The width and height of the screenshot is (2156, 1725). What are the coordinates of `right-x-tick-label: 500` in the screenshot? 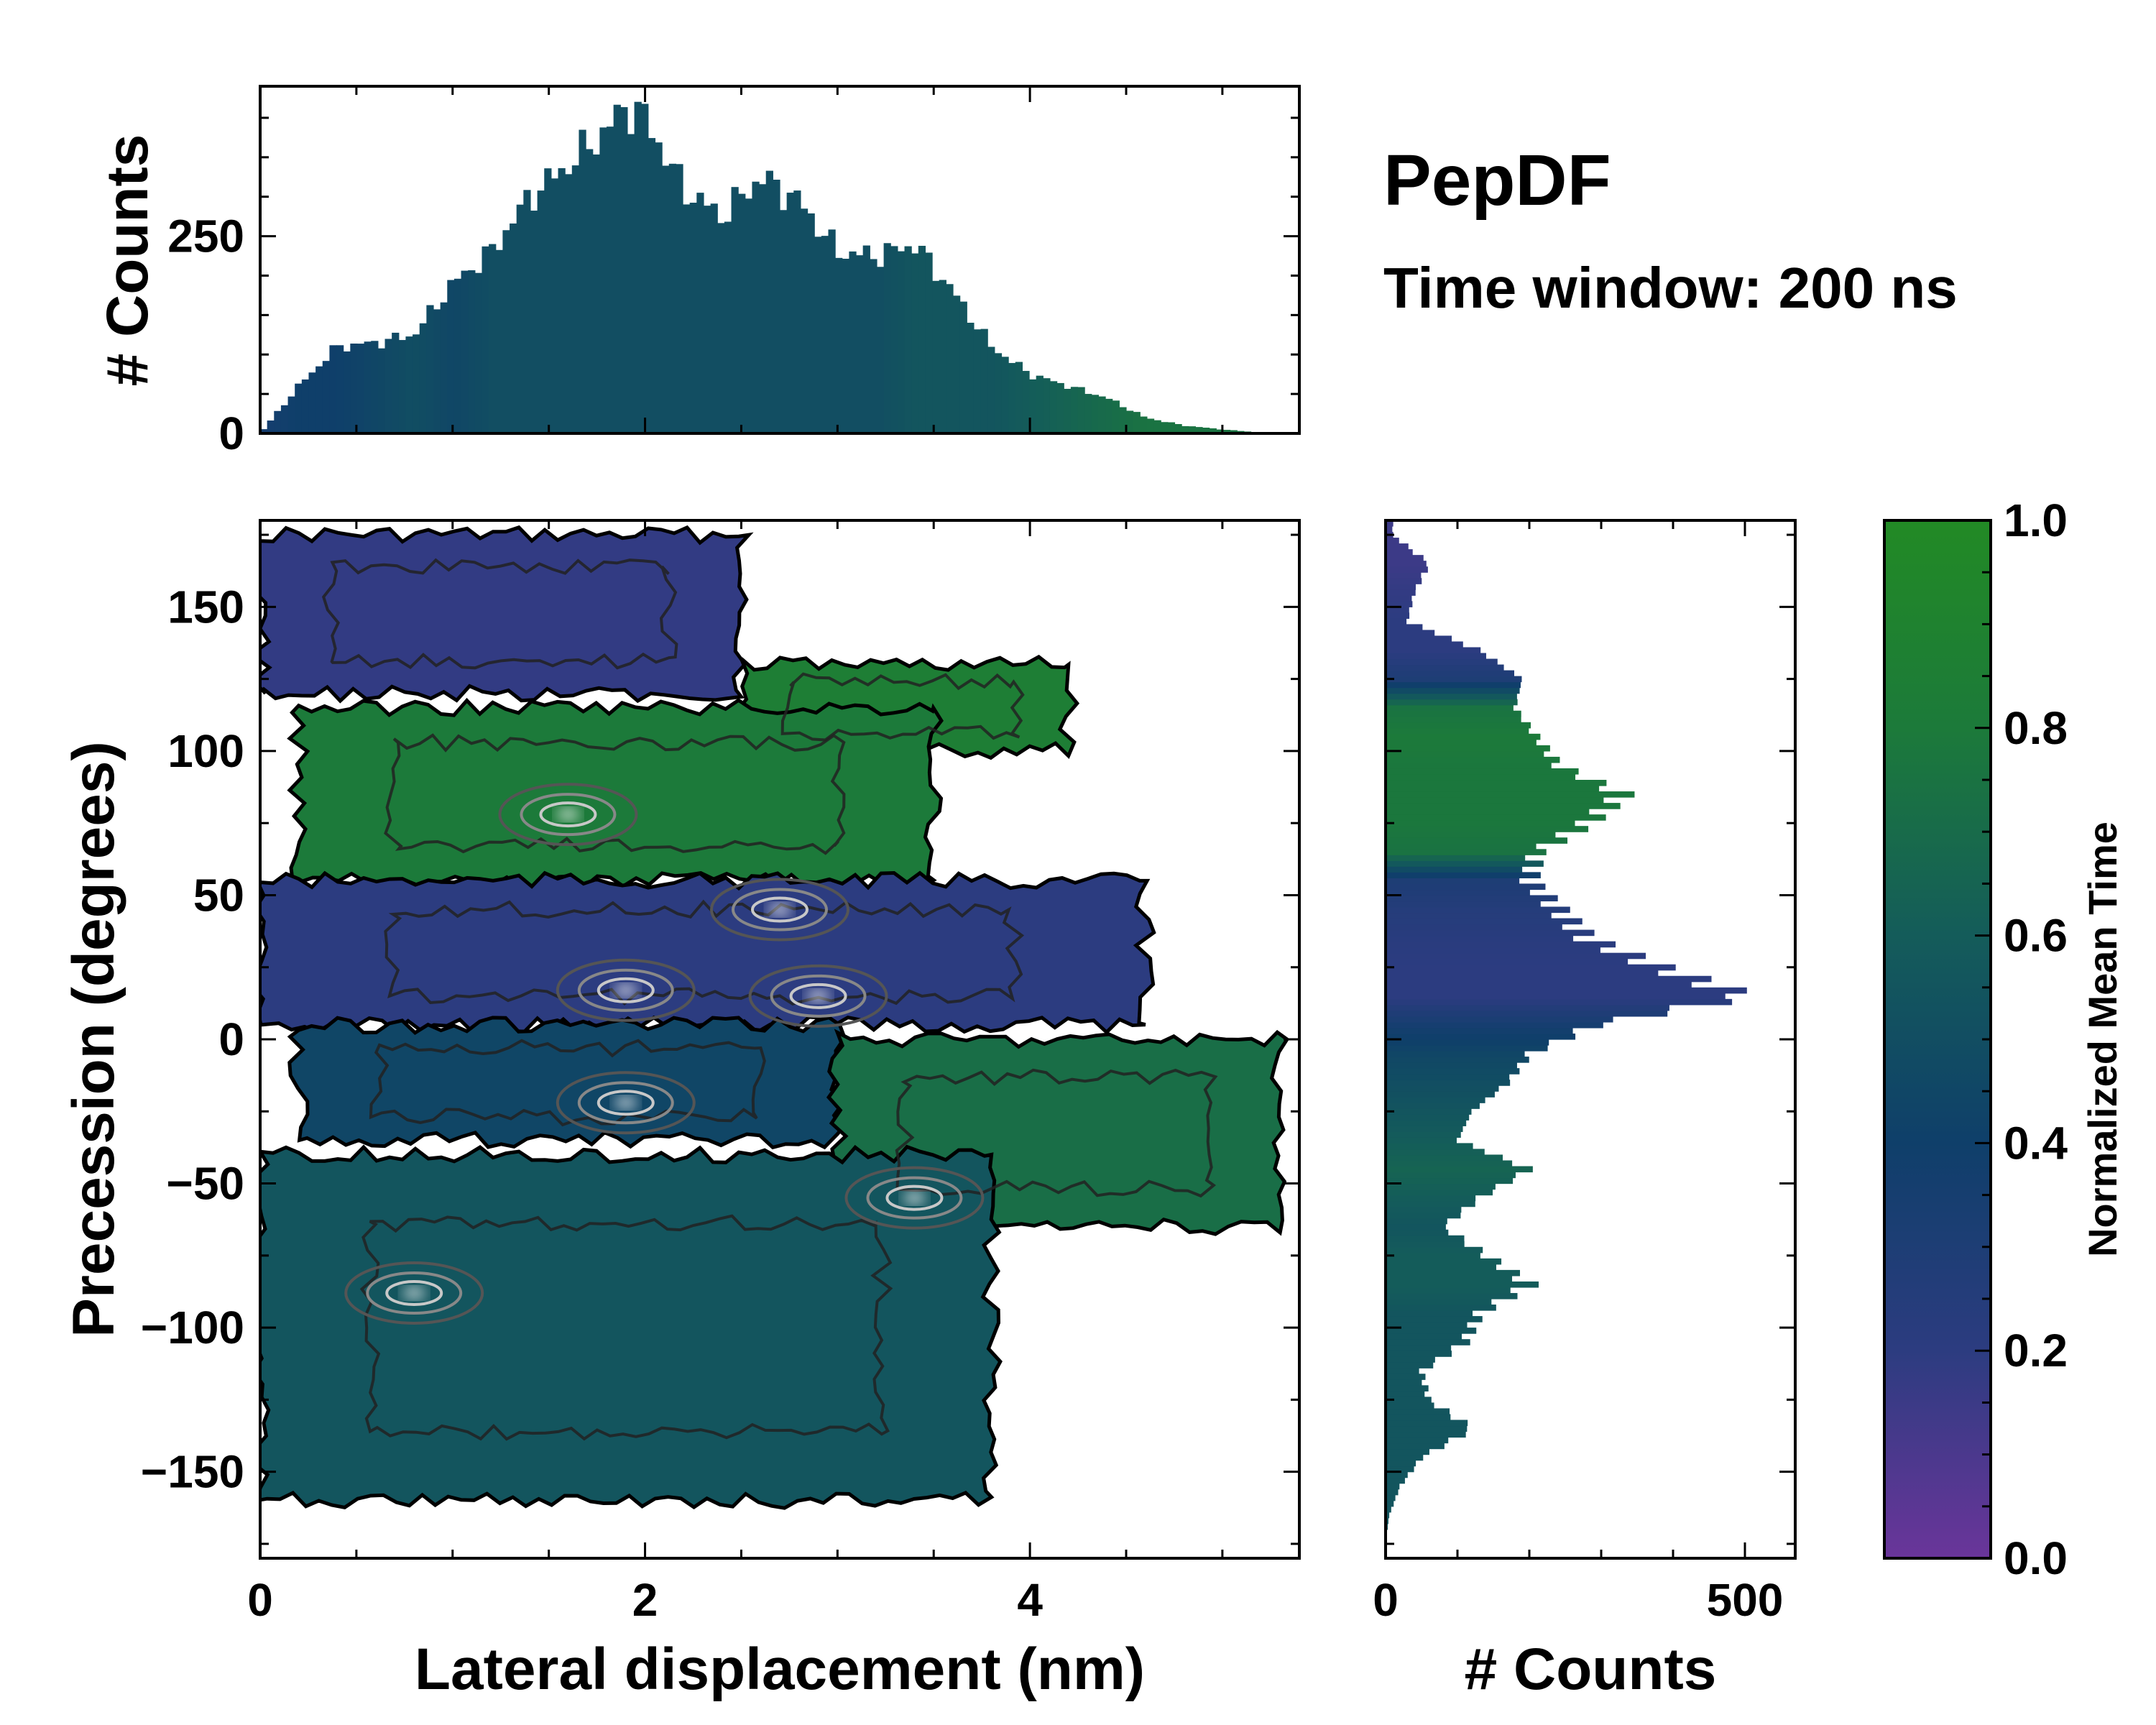 It's located at (1745, 1600).